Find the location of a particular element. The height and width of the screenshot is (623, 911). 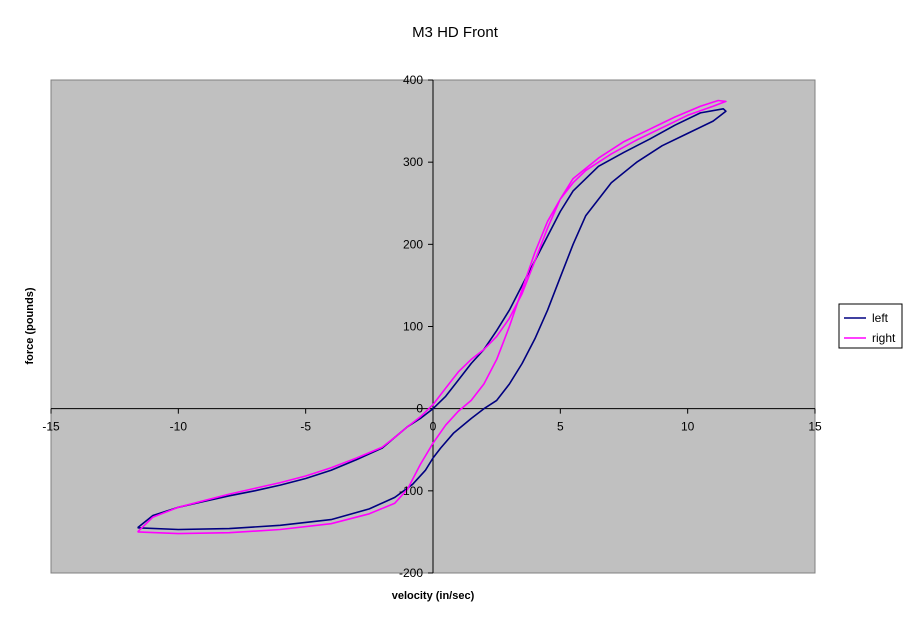

x-tick-label: 10 is located at coordinates (688, 427).